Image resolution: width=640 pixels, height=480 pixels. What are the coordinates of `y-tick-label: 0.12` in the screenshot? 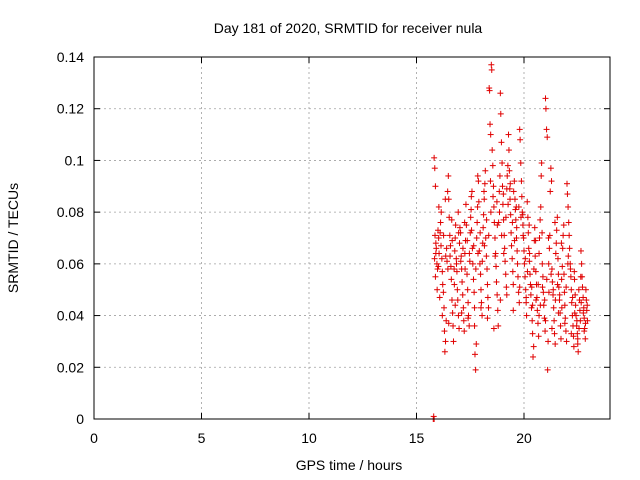 It's located at (70, 109).